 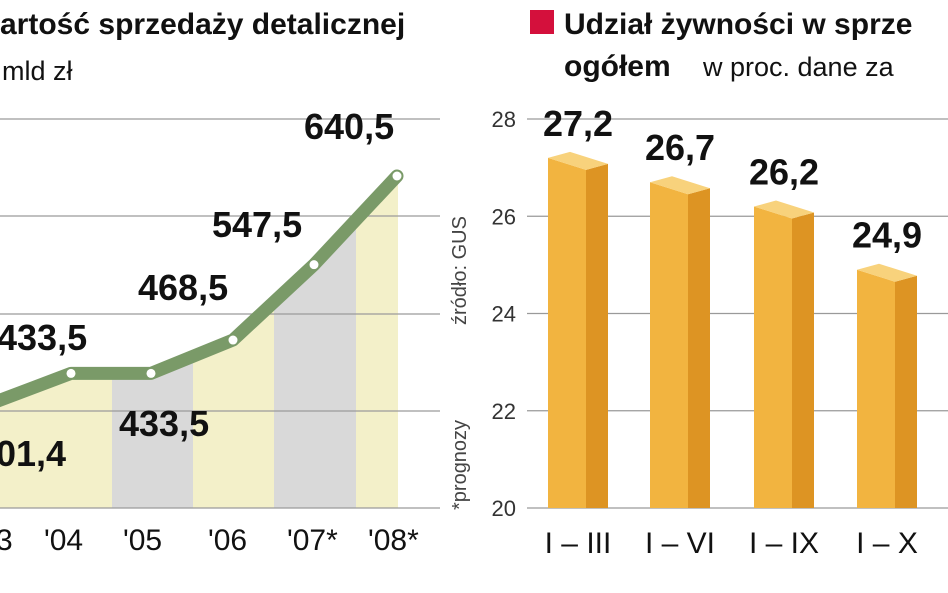 What do you see at coordinates (578, 543) in the screenshot?
I see `x-tick-label: I – III` at bounding box center [578, 543].